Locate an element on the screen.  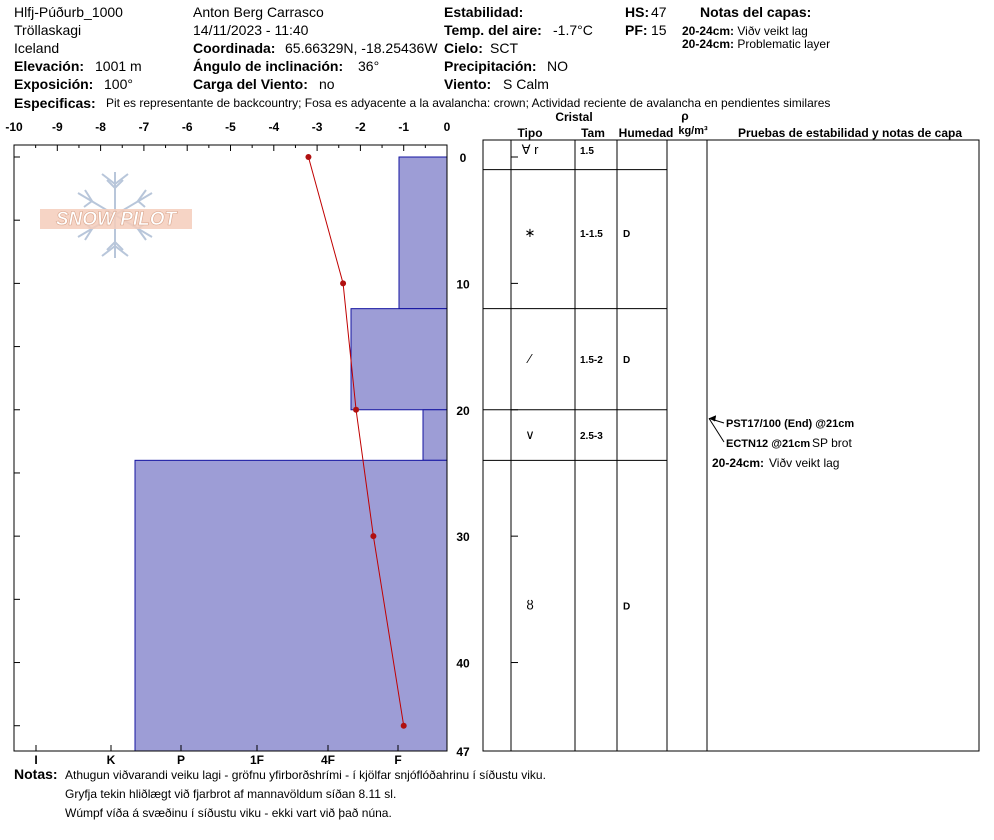
site-name: Hlfj-Púðurb_1000 is located at coordinates (68, 12).